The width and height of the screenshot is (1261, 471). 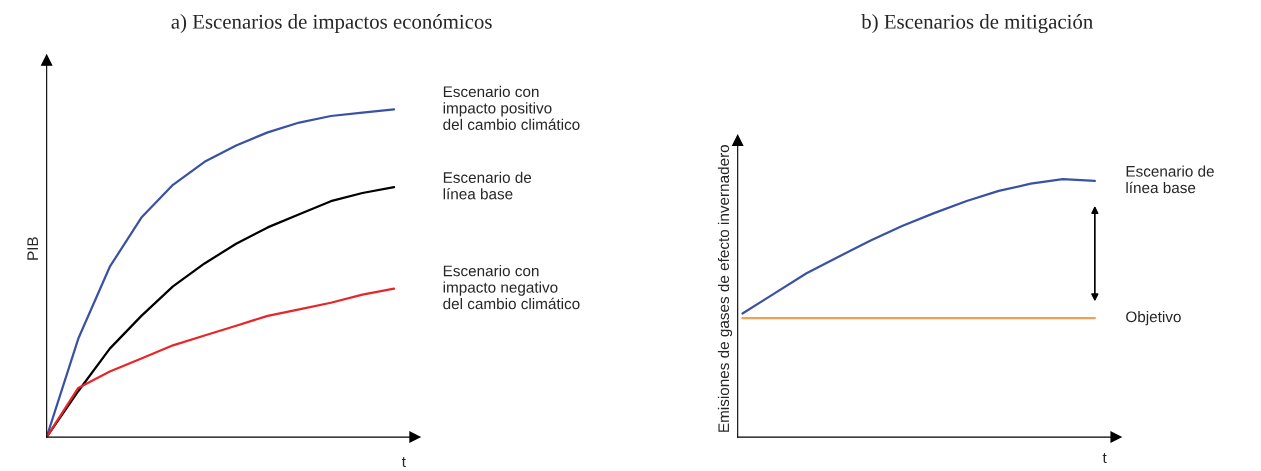 What do you see at coordinates (32, 248) in the screenshot?
I see `y-axis-title: PIB` at bounding box center [32, 248].